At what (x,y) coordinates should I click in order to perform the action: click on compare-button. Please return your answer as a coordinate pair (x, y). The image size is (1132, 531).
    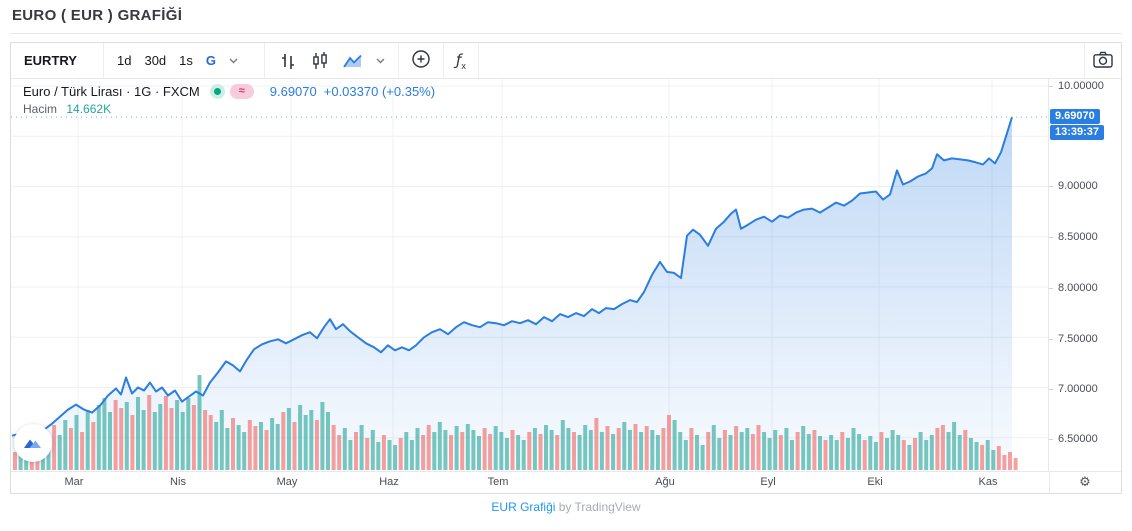
    Looking at the image, I should click on (422, 60).